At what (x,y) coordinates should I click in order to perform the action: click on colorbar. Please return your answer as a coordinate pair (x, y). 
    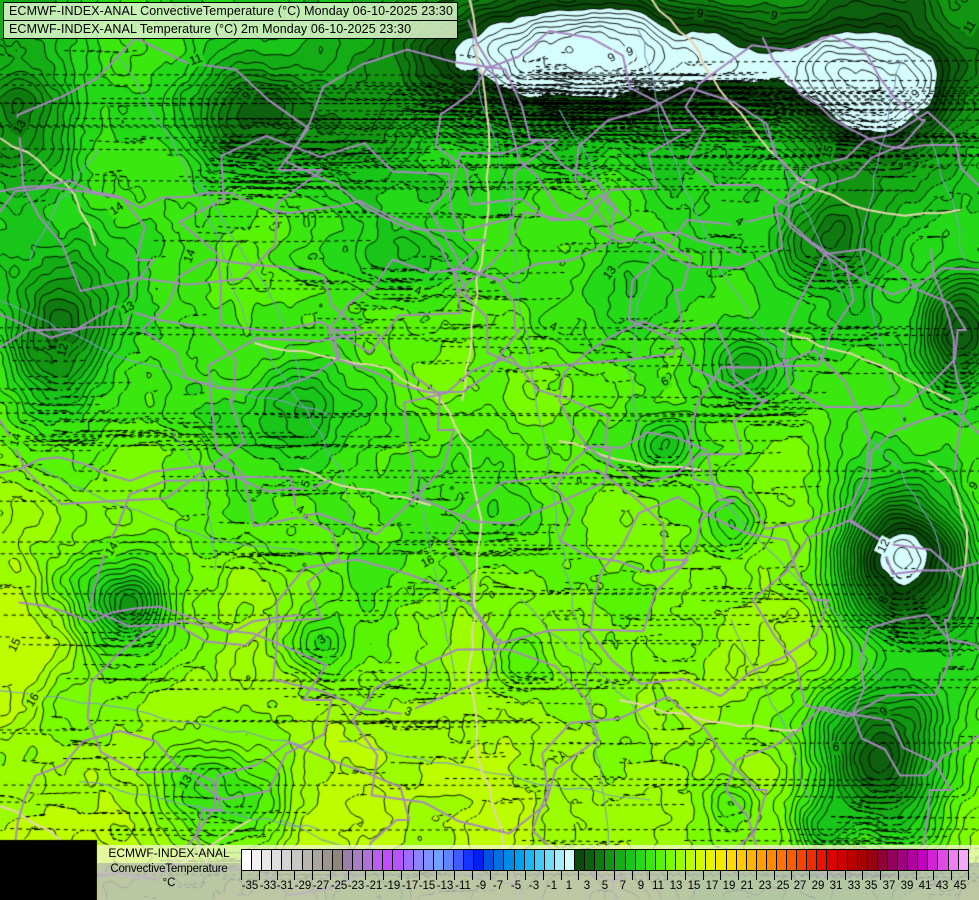
    Looking at the image, I should click on (605, 860).